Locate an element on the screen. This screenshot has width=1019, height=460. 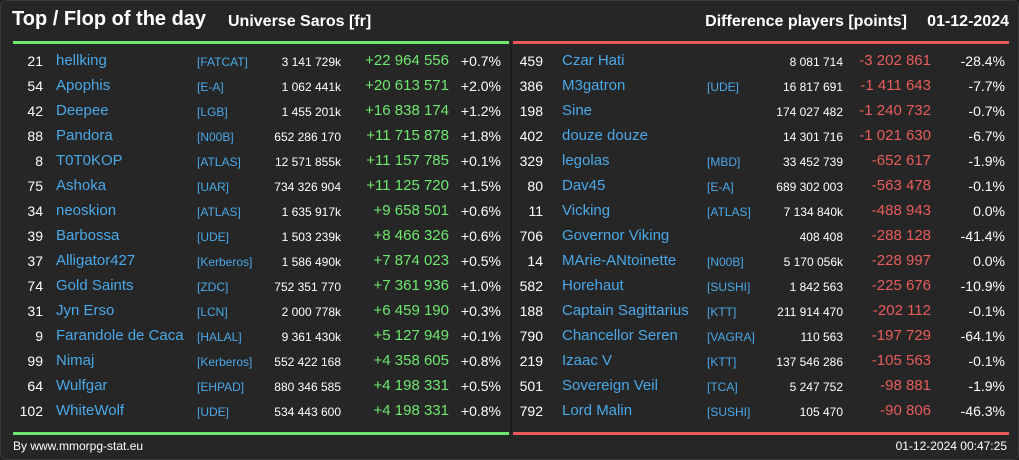
top-accent-bar is located at coordinates (261, 42).